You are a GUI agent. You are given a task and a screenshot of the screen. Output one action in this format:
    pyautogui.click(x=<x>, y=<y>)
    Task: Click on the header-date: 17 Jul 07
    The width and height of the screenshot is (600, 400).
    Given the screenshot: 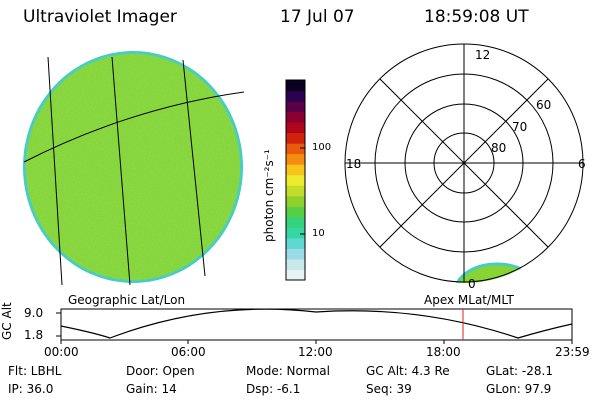 What is the action you would take?
    pyautogui.click(x=317, y=17)
    